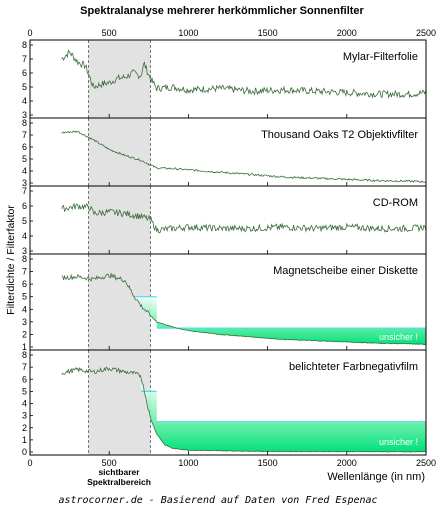  What do you see at coordinates (231, 33) in the screenshot?
I see `x-ticks-top: 0 500 1000 1500 2000 2500` at bounding box center [231, 33].